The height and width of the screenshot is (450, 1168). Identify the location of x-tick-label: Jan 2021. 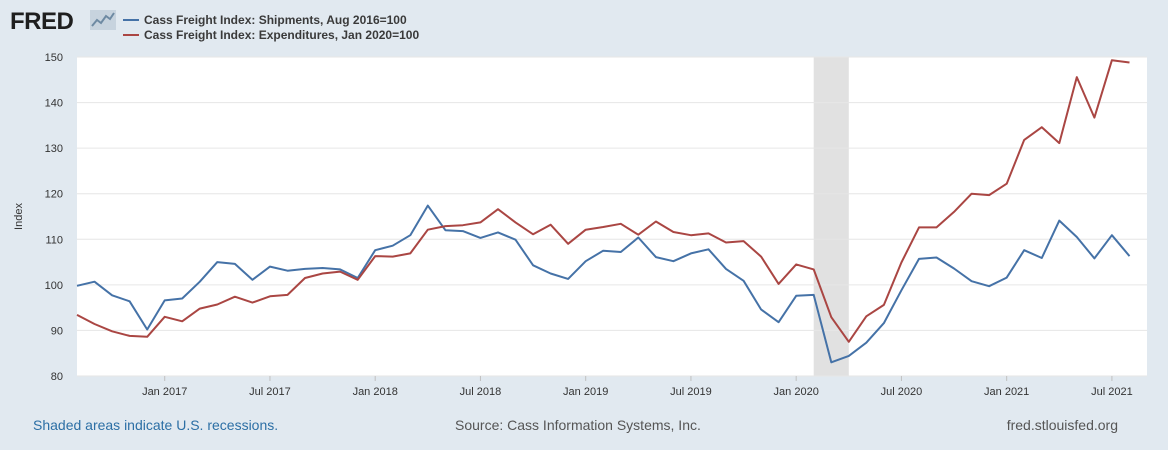
(1006, 392).